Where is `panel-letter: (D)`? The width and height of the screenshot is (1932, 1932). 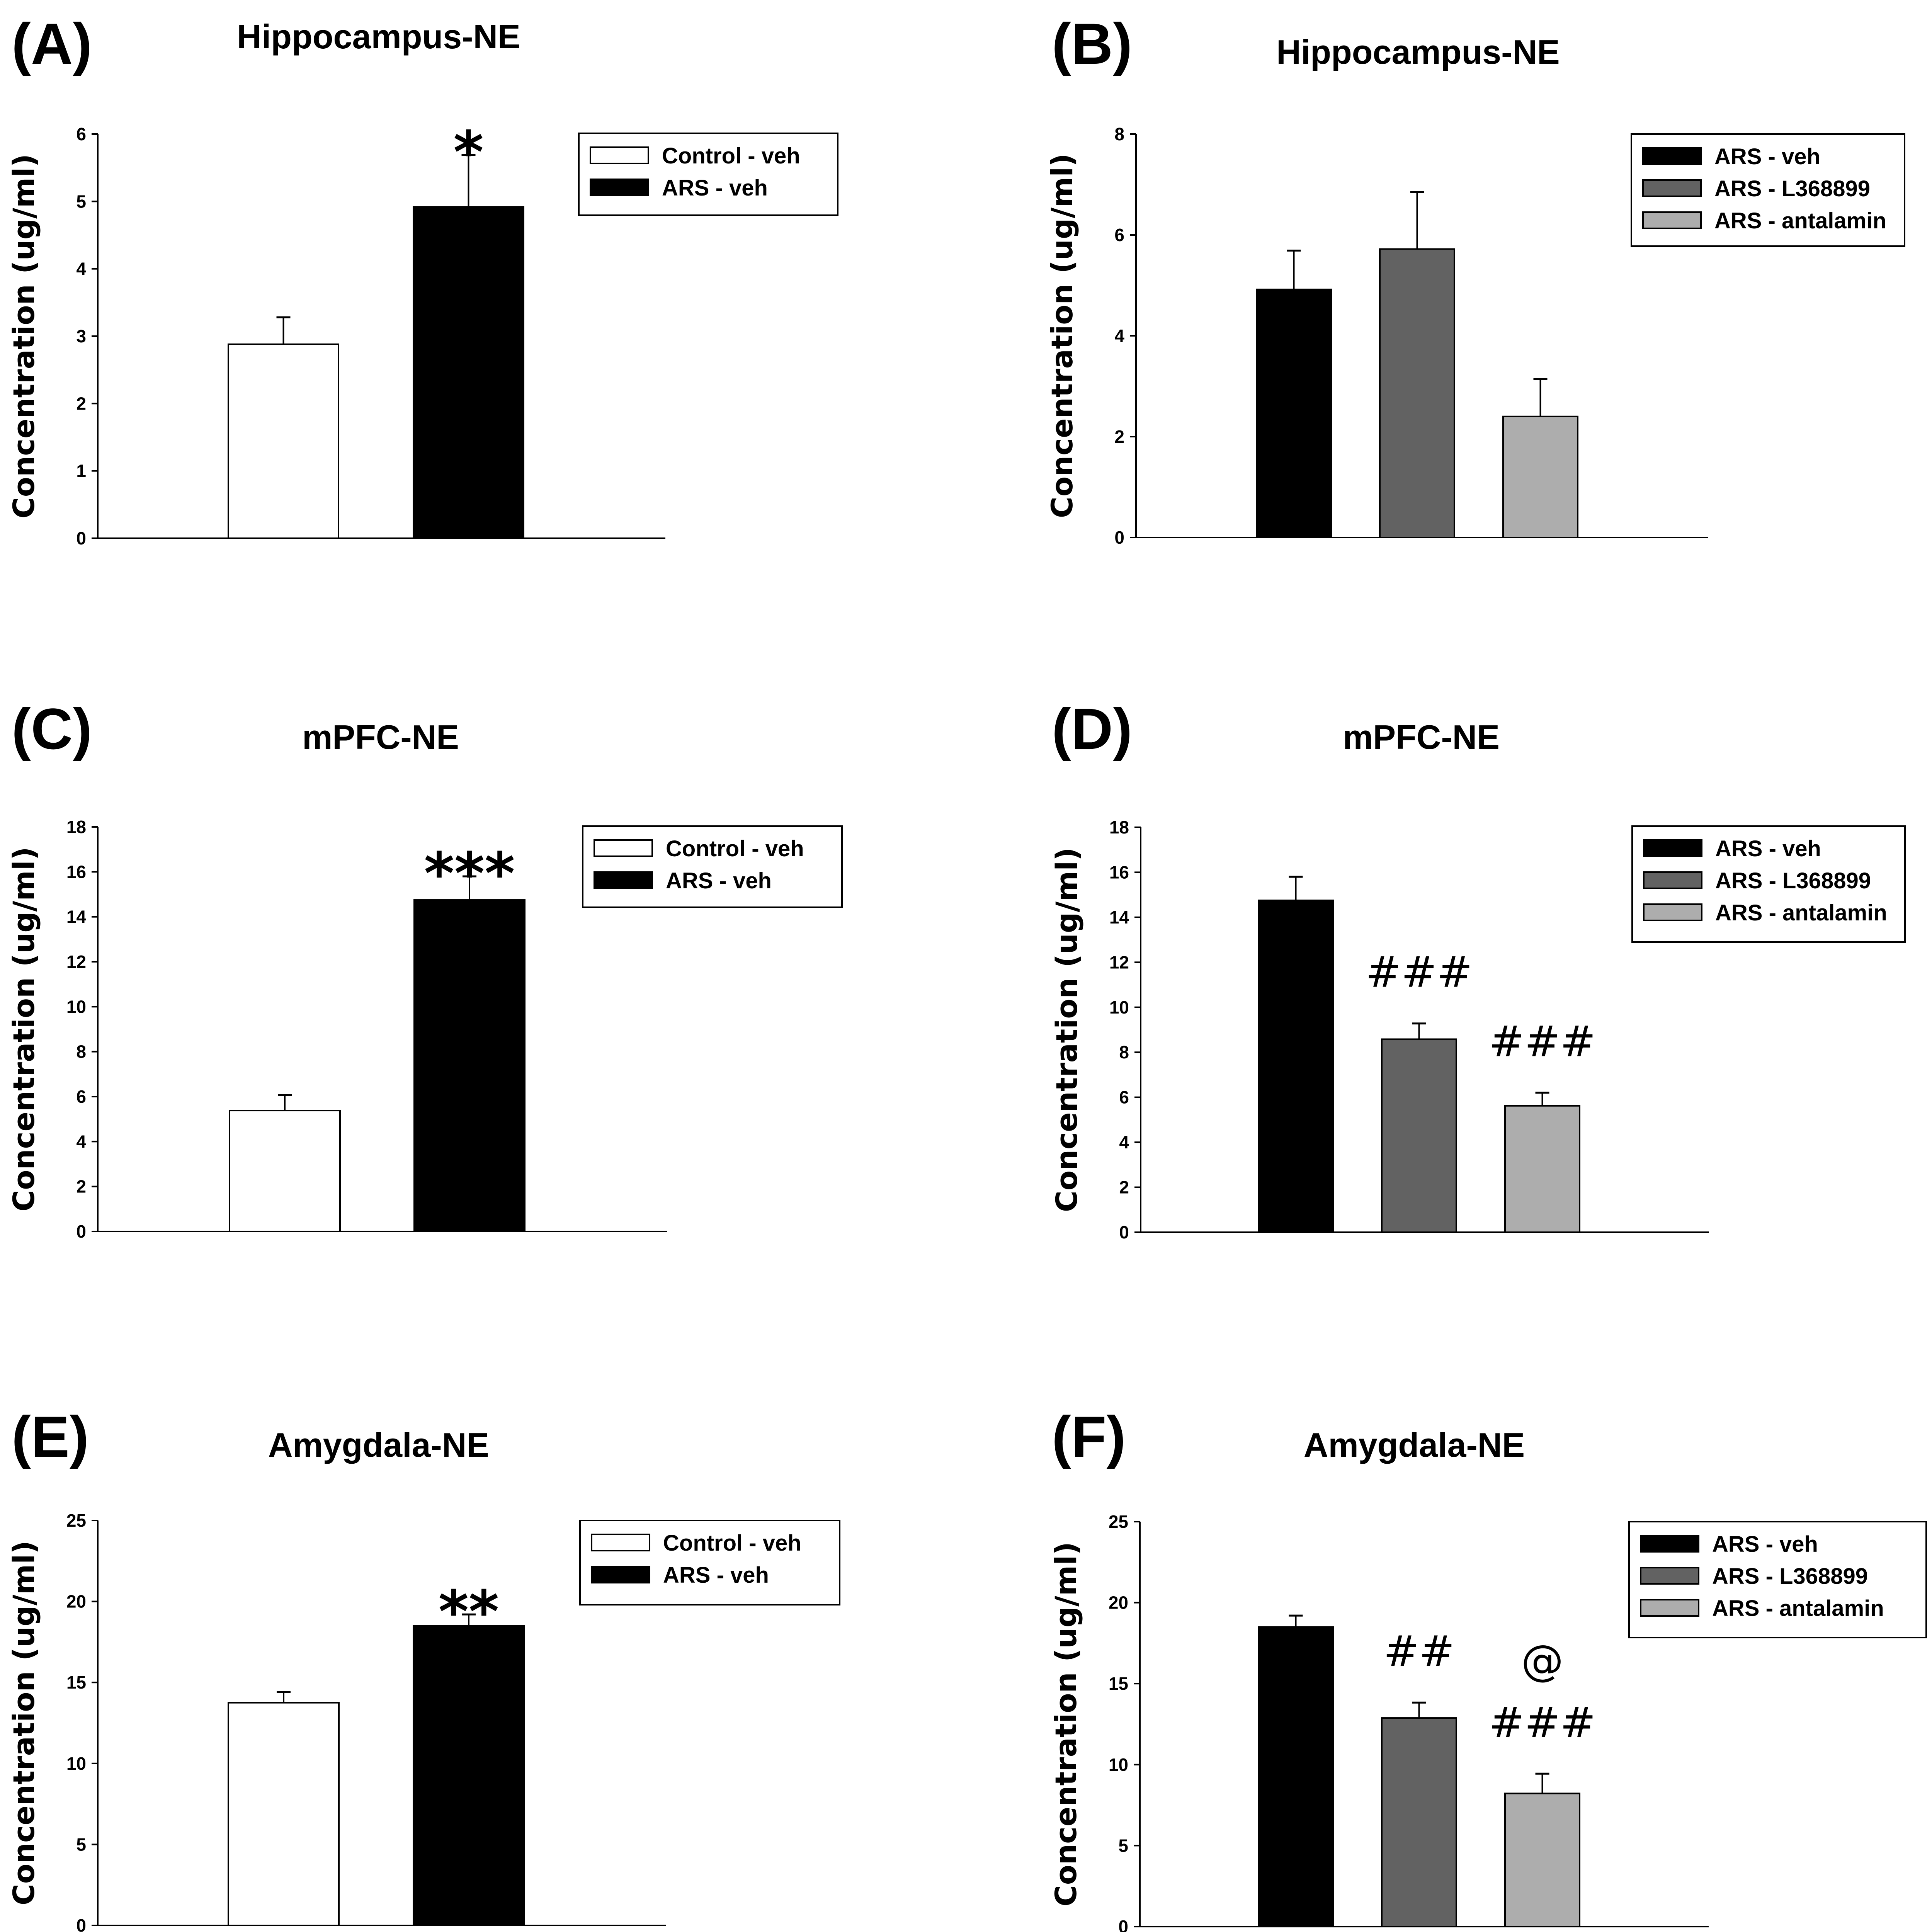 panel-letter: (D) is located at coordinates (1092, 728).